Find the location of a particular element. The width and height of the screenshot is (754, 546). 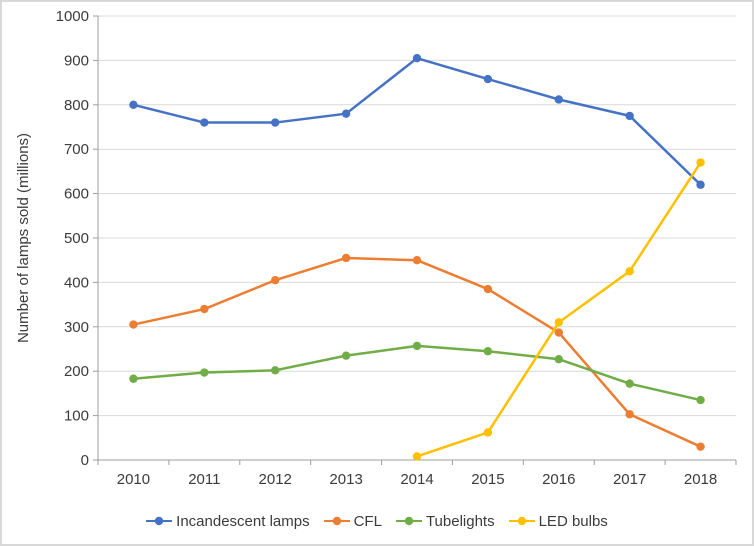

legend-item: Incandescent lamps is located at coordinates (228, 521).